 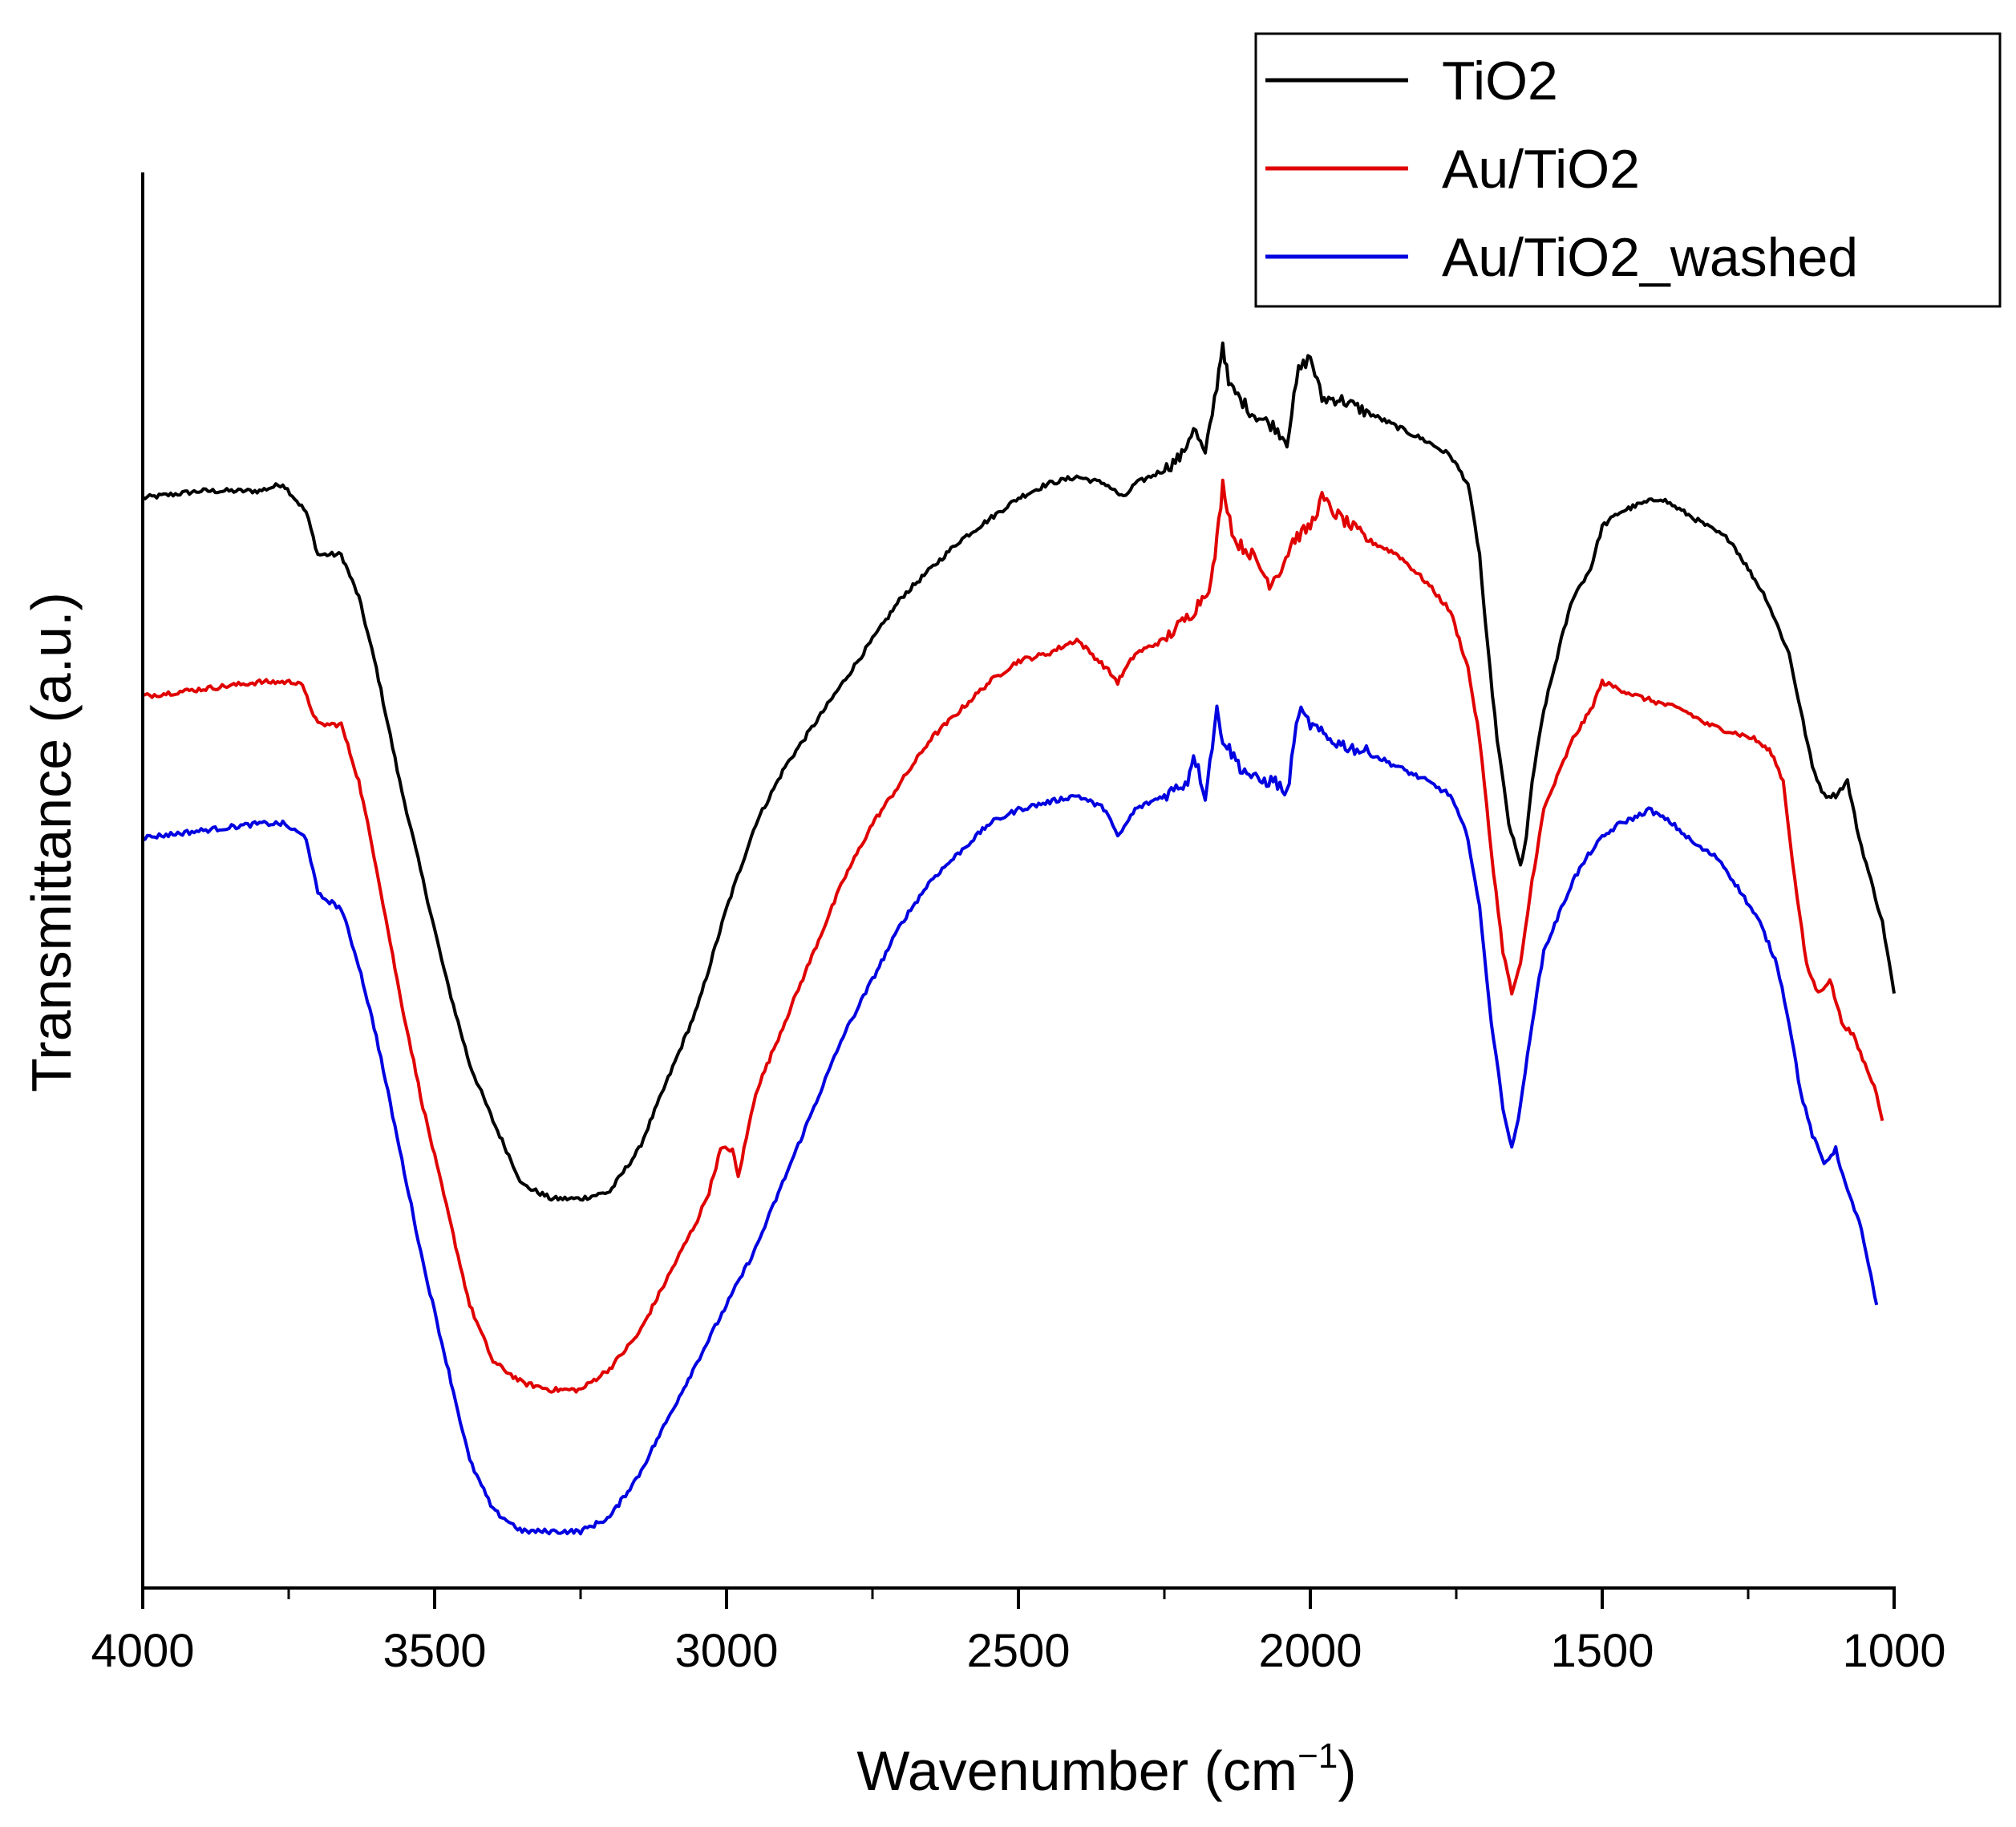 I want to click on legend: TiO2 Au/TiO2 Au/TiO2_washed, so click(x=1628, y=170).